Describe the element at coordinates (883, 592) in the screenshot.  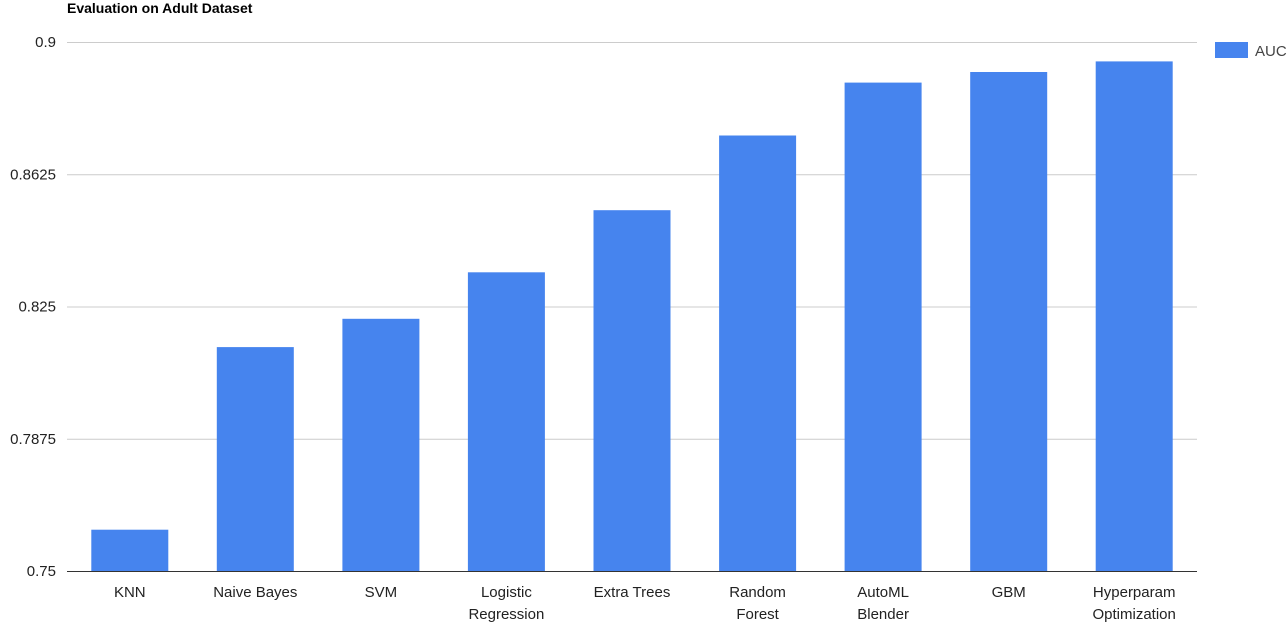
I see `x-tick-label: AutoML` at that location.